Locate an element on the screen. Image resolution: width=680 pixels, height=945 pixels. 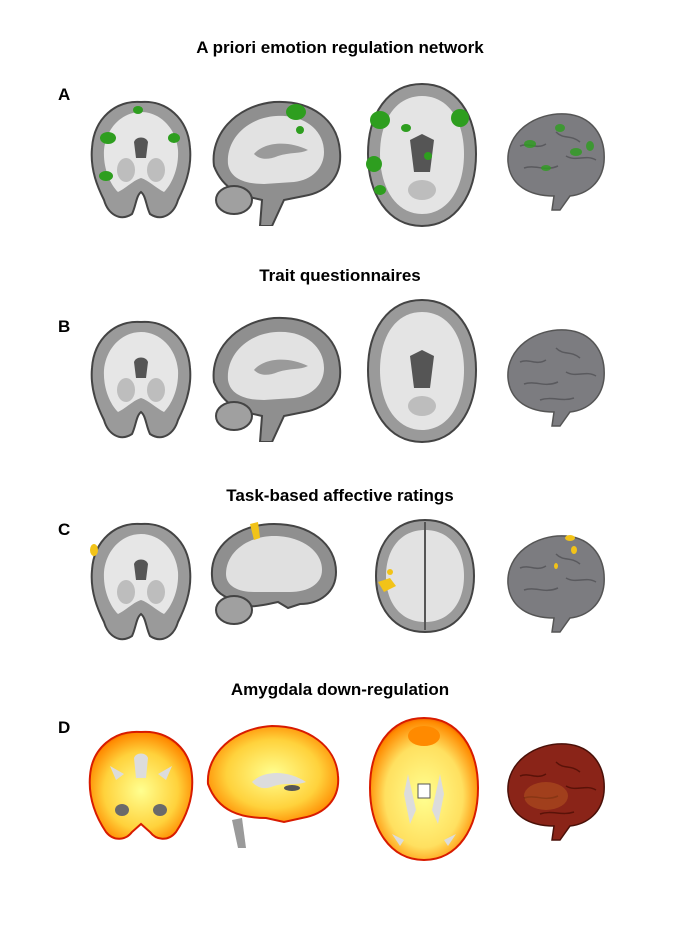
panel-title: Trait questionnaires is located at coordinates (340, 275).